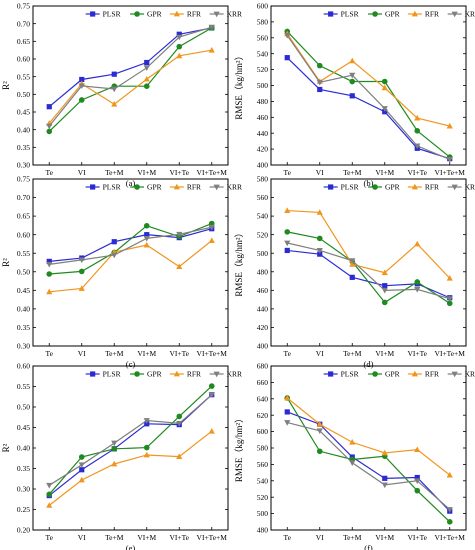 Image resolution: width=475 pixels, height=550 pixels. Describe the element at coordinates (263, 117) in the screenshot. I see `y-tick-label: 460` at that location.